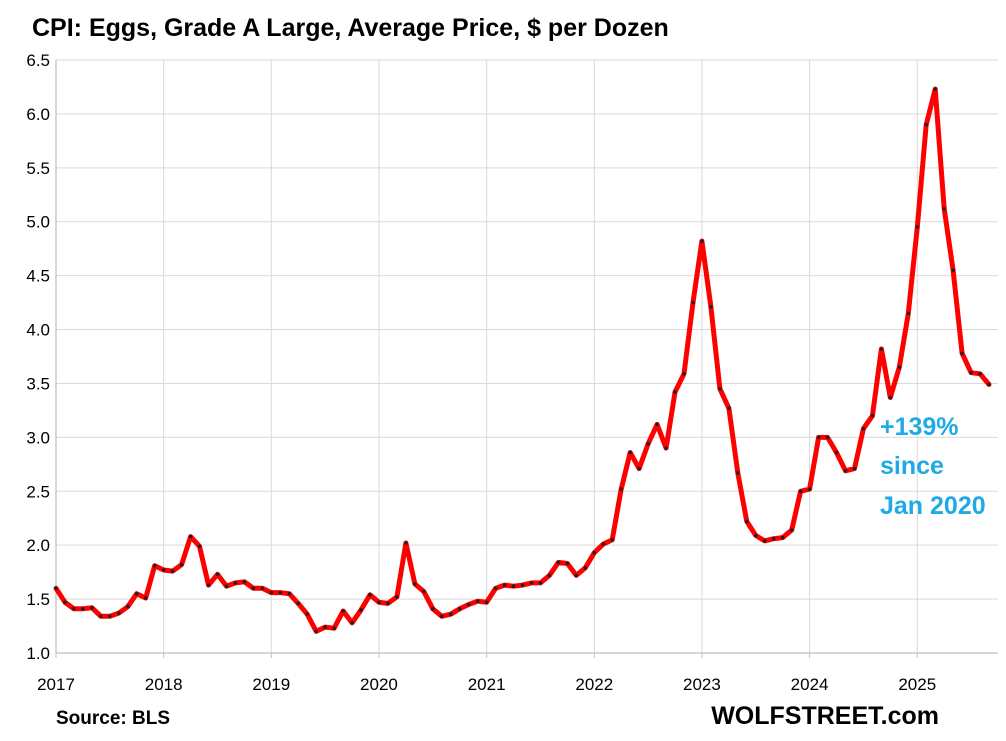 This screenshot has width=1006, height=741. I want to click on y-axis-ticks: 1.0 1.5 2.0 2.5 3.0 3.5 4.0 4.5 5.0 5.5 6.0 6.5, so click(38, 357).